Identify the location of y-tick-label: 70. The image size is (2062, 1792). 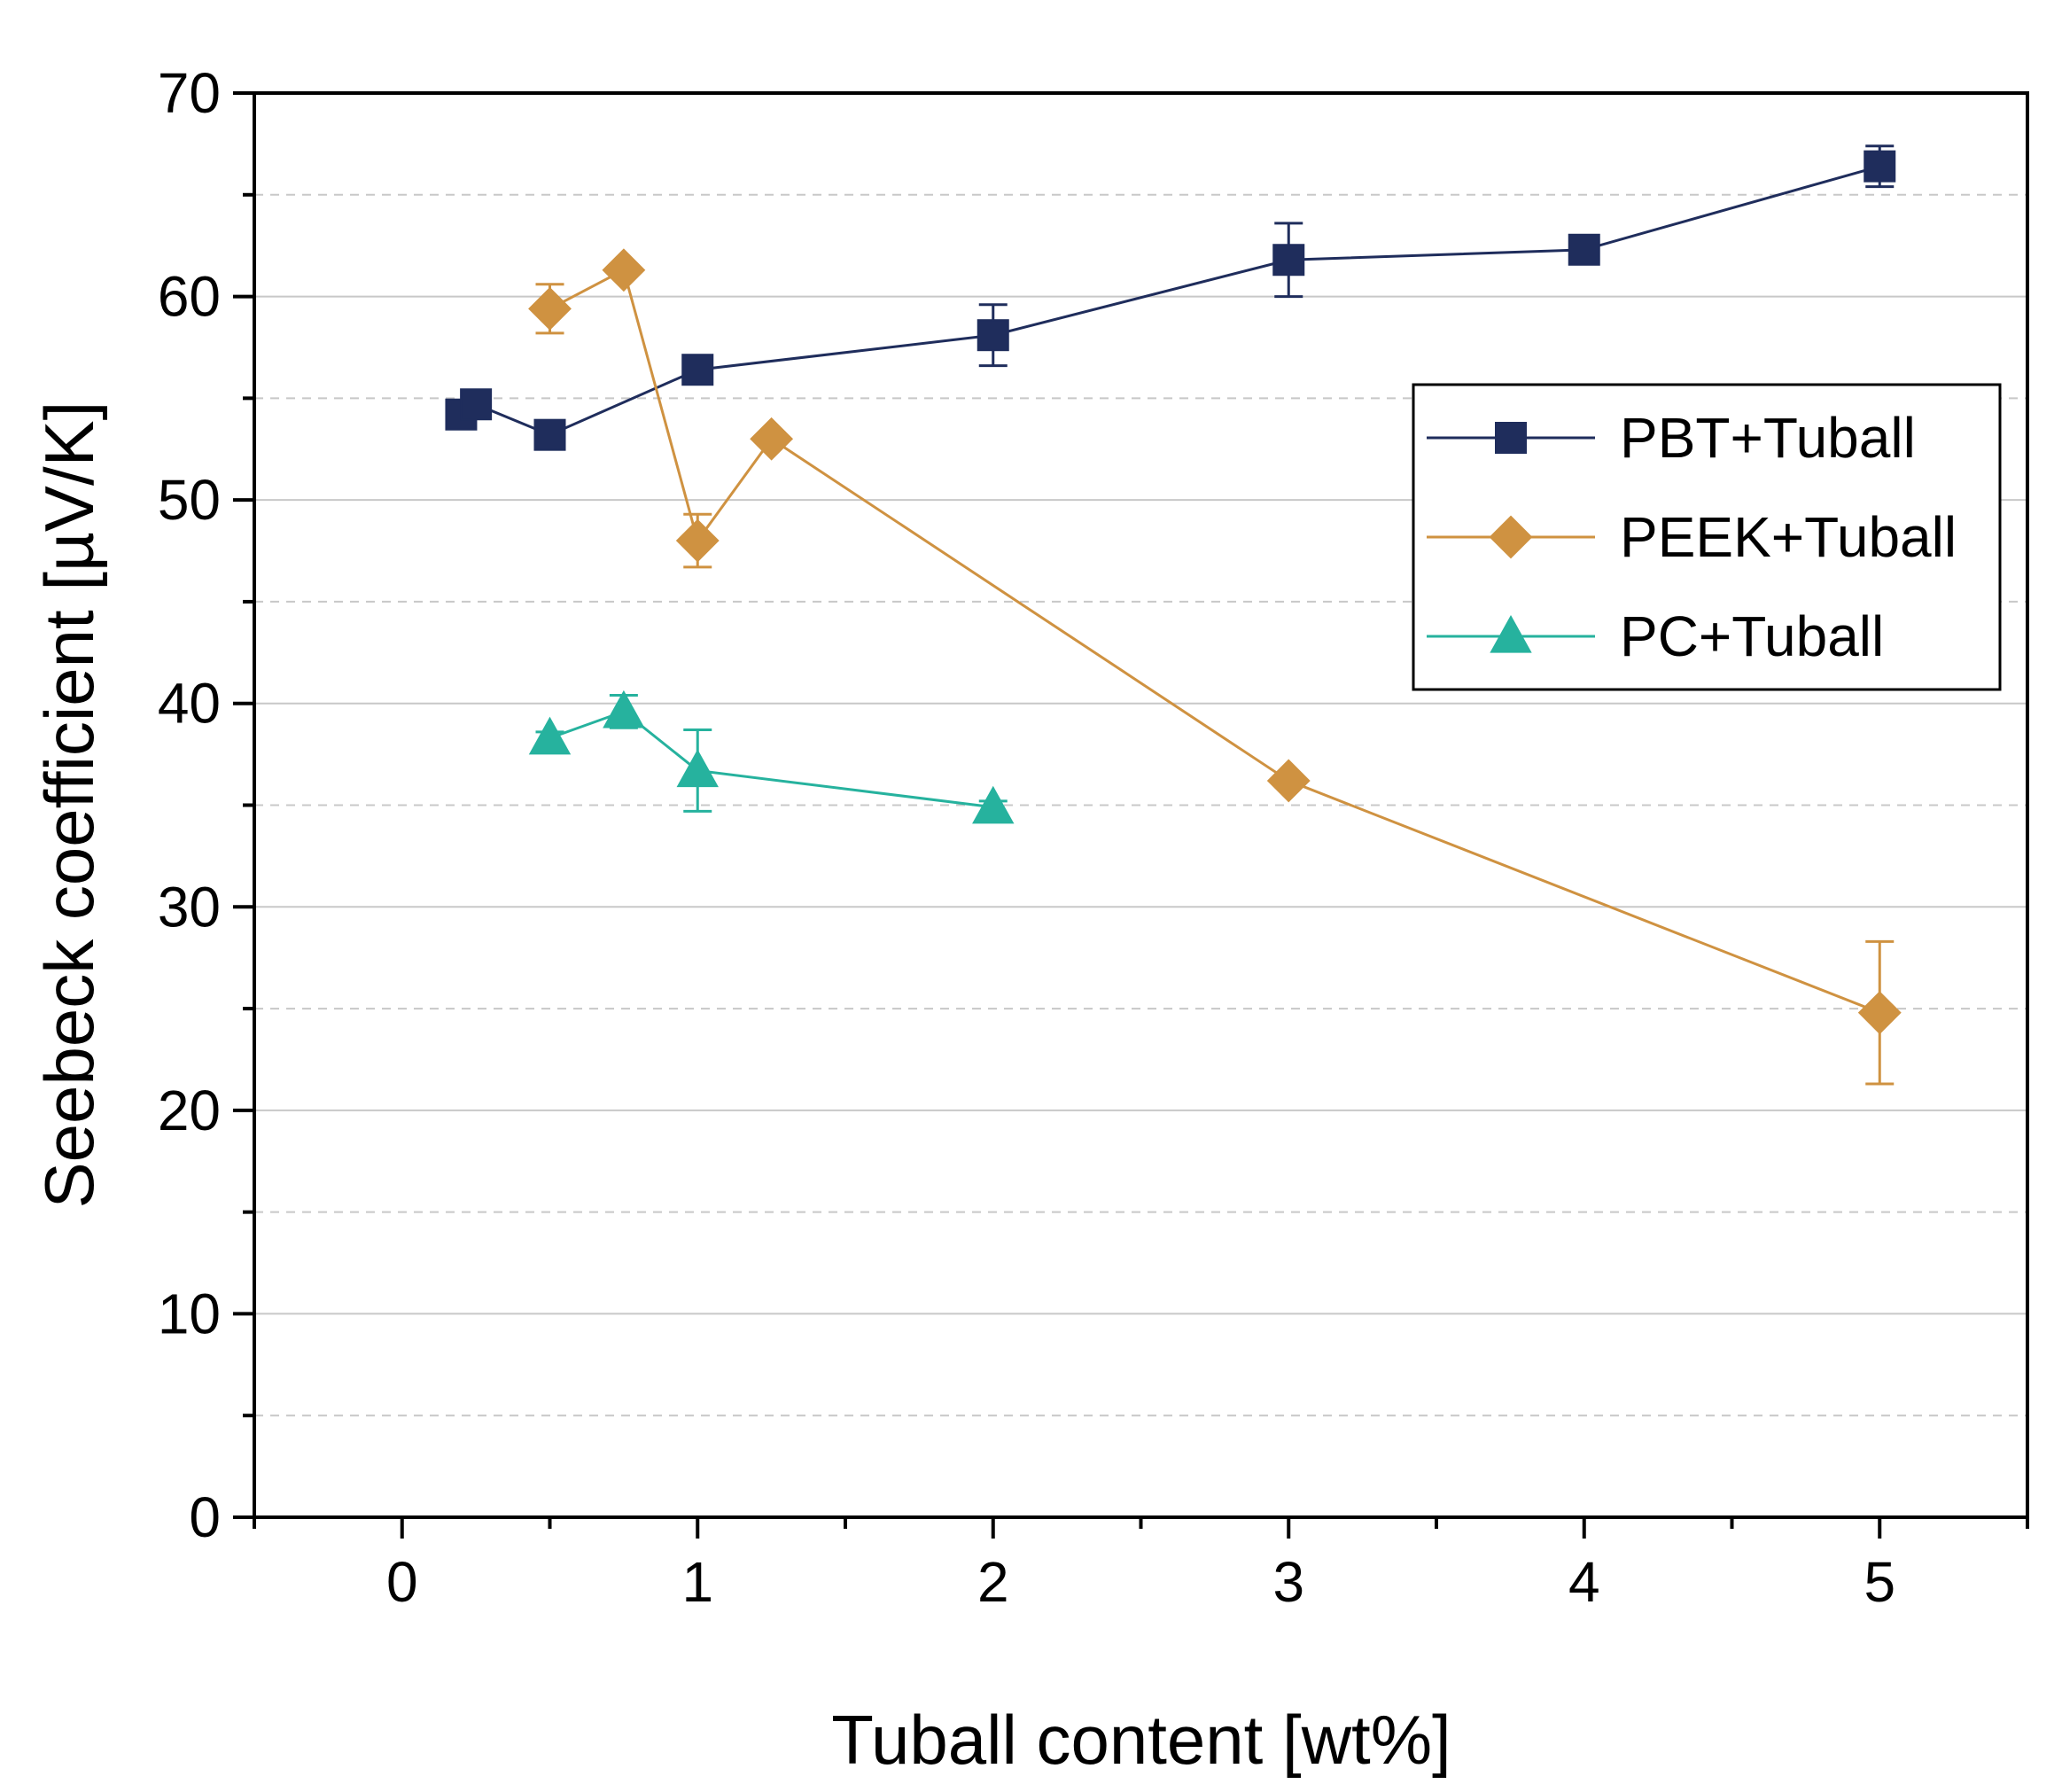
(189, 93).